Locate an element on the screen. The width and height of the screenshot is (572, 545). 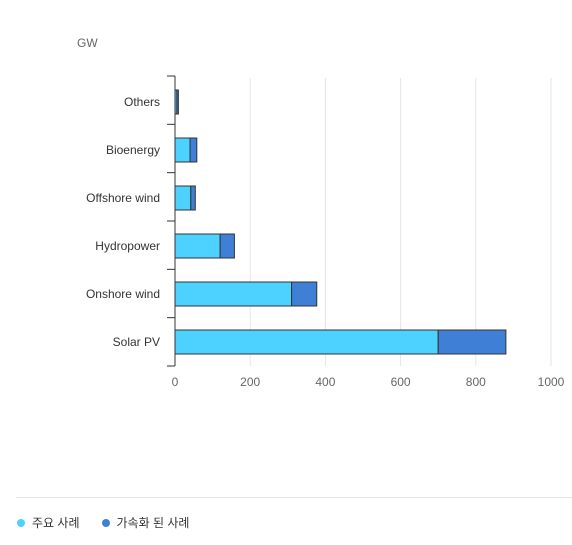
legend: 주요 사례 가속화 된 사례 is located at coordinates (114, 522).